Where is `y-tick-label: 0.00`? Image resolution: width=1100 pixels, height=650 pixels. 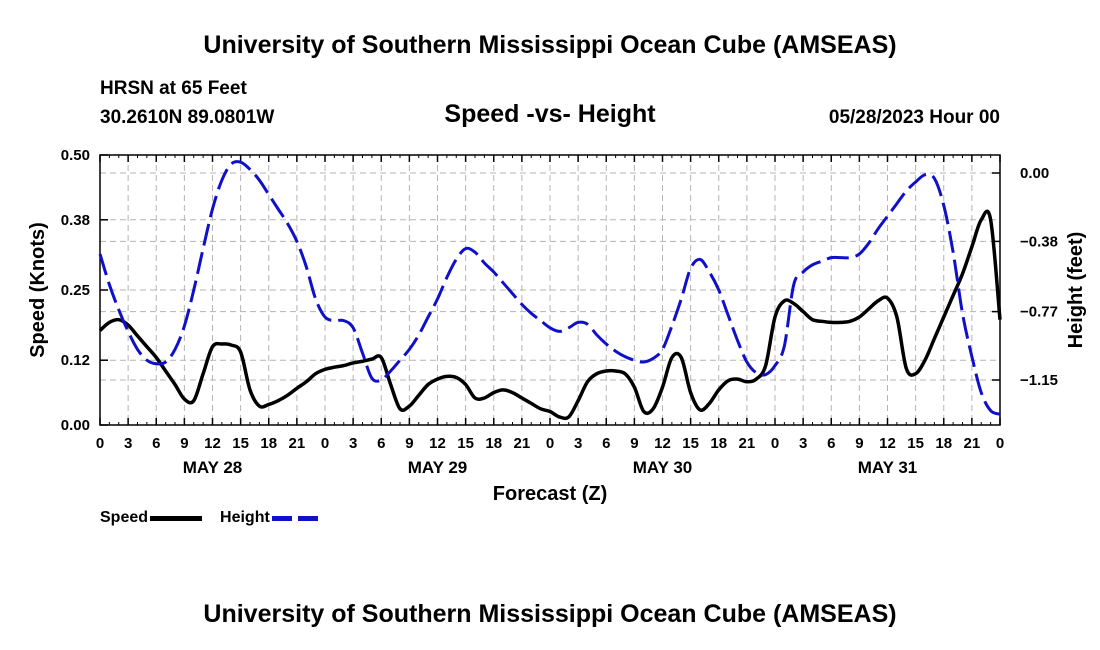 y-tick-label: 0.00 is located at coordinates (75, 425).